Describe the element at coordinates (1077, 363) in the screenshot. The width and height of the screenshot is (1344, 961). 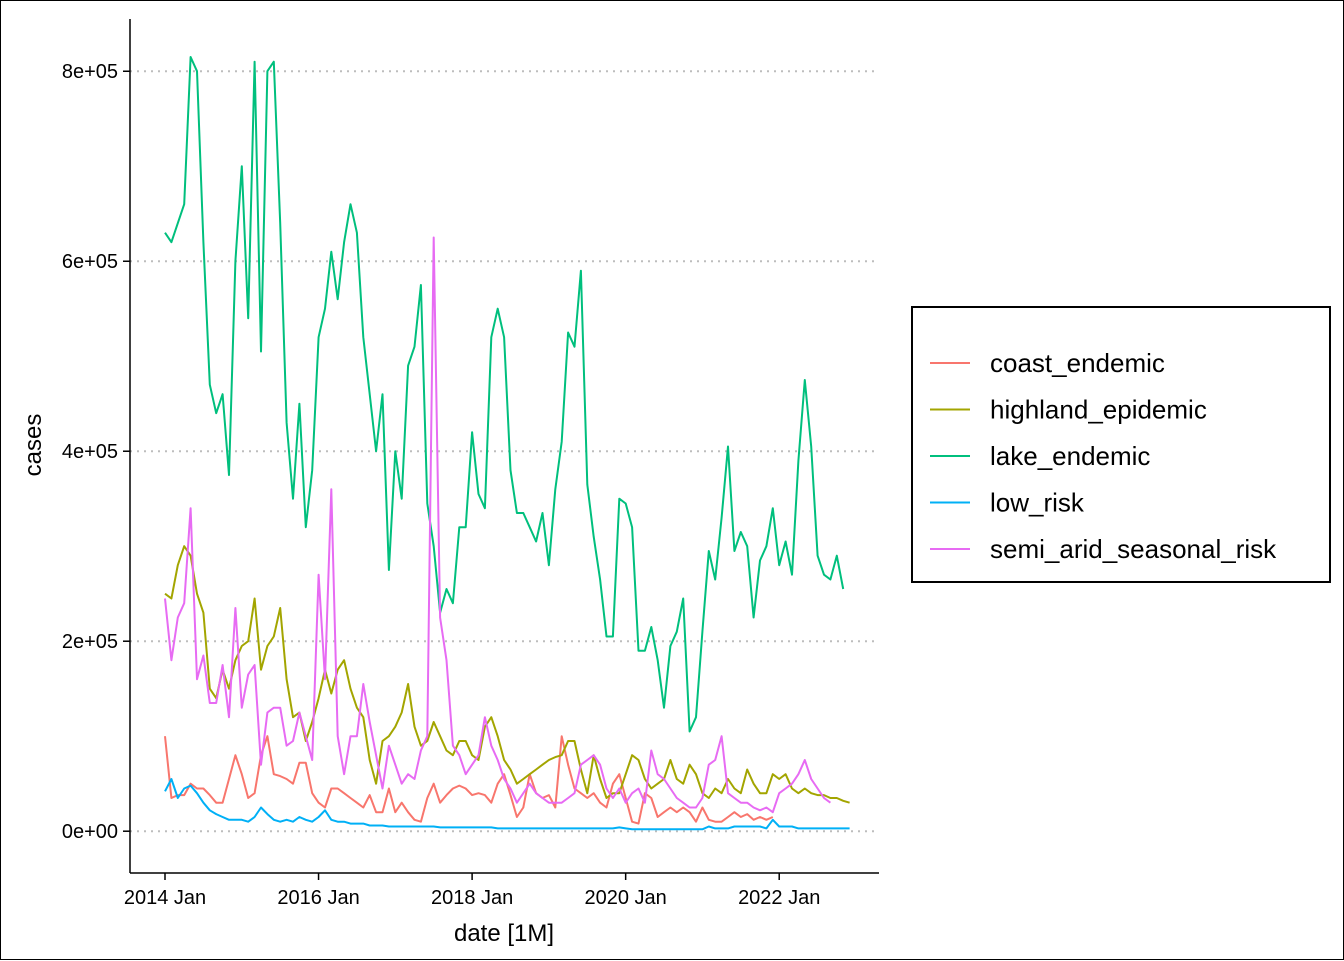
I see `legend-label-coast-endemic: coast_endemic` at that location.